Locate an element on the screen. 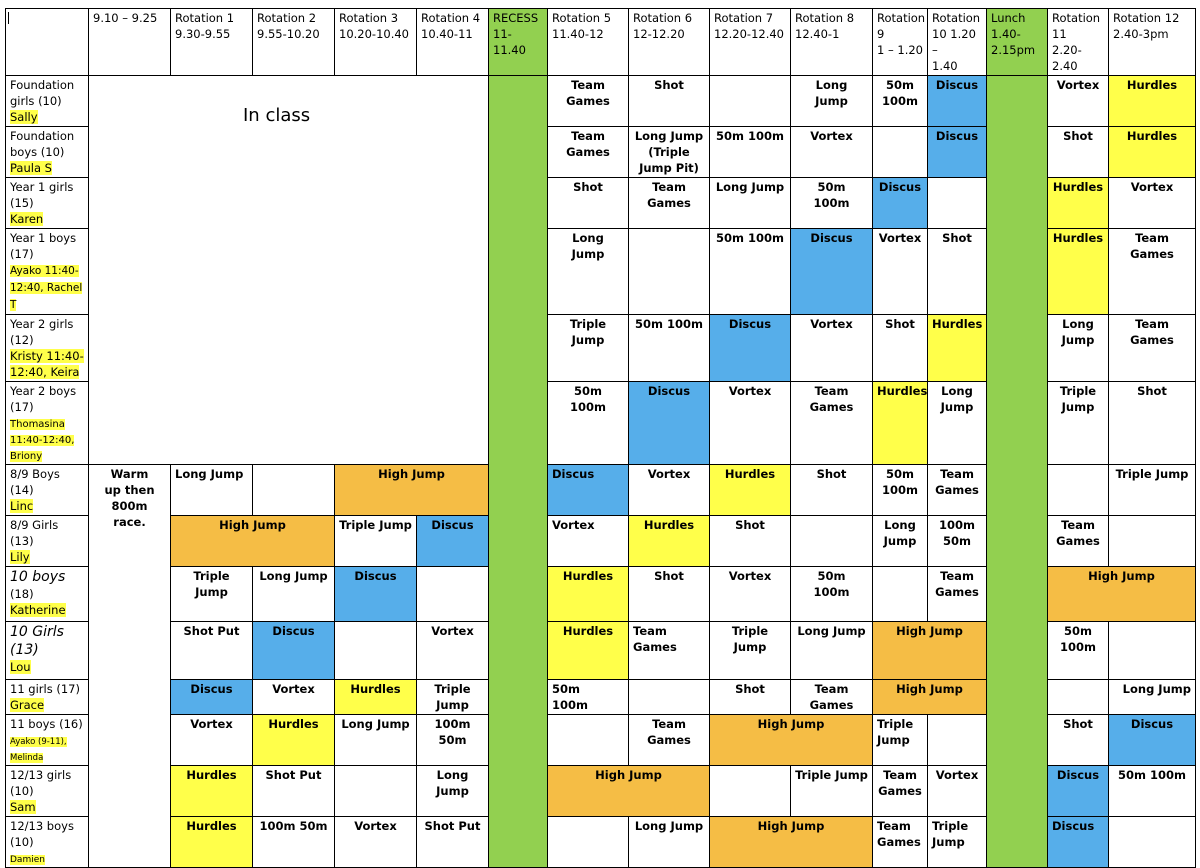 The height and width of the screenshot is (868, 1200). group-name: 12/13 boys (10) is located at coordinates (42, 834).